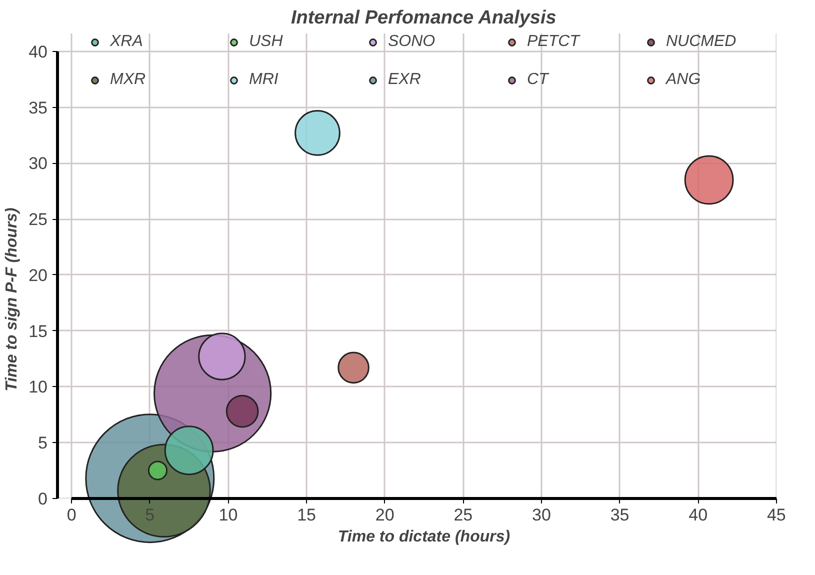 The image size is (815, 575). What do you see at coordinates (38, 108) in the screenshot?
I see `y-tick-label: 35` at bounding box center [38, 108].